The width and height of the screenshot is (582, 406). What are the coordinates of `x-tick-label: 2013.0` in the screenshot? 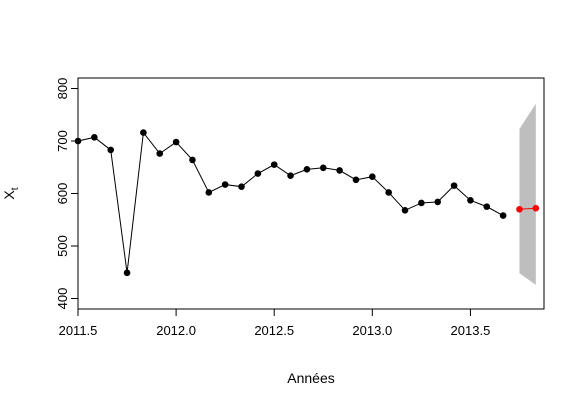 It's located at (372, 330).